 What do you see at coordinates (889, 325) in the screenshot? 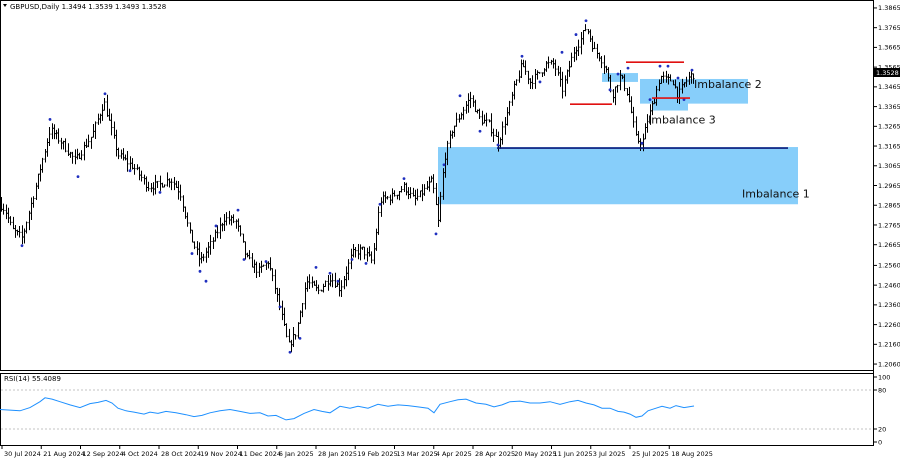
I see `price-tick-label: 1.2260` at bounding box center [889, 325].